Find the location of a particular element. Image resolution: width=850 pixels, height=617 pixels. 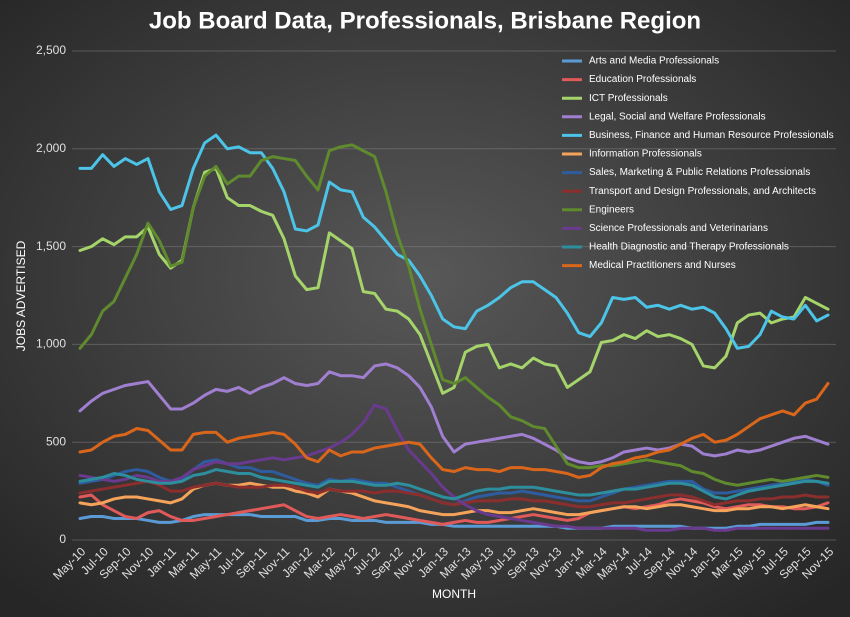

y-tick-label: 0 is located at coordinates (62, 539).